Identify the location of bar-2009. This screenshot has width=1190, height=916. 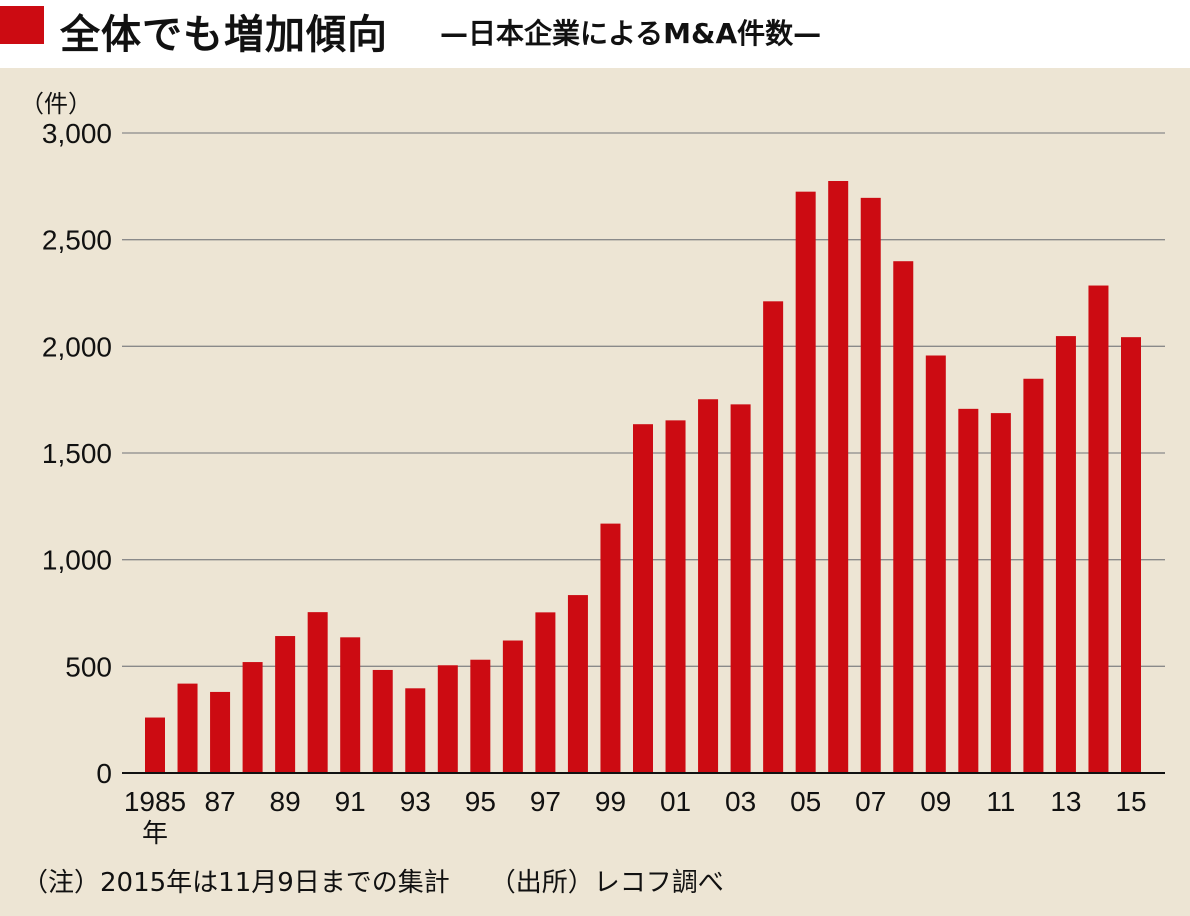
(935, 564).